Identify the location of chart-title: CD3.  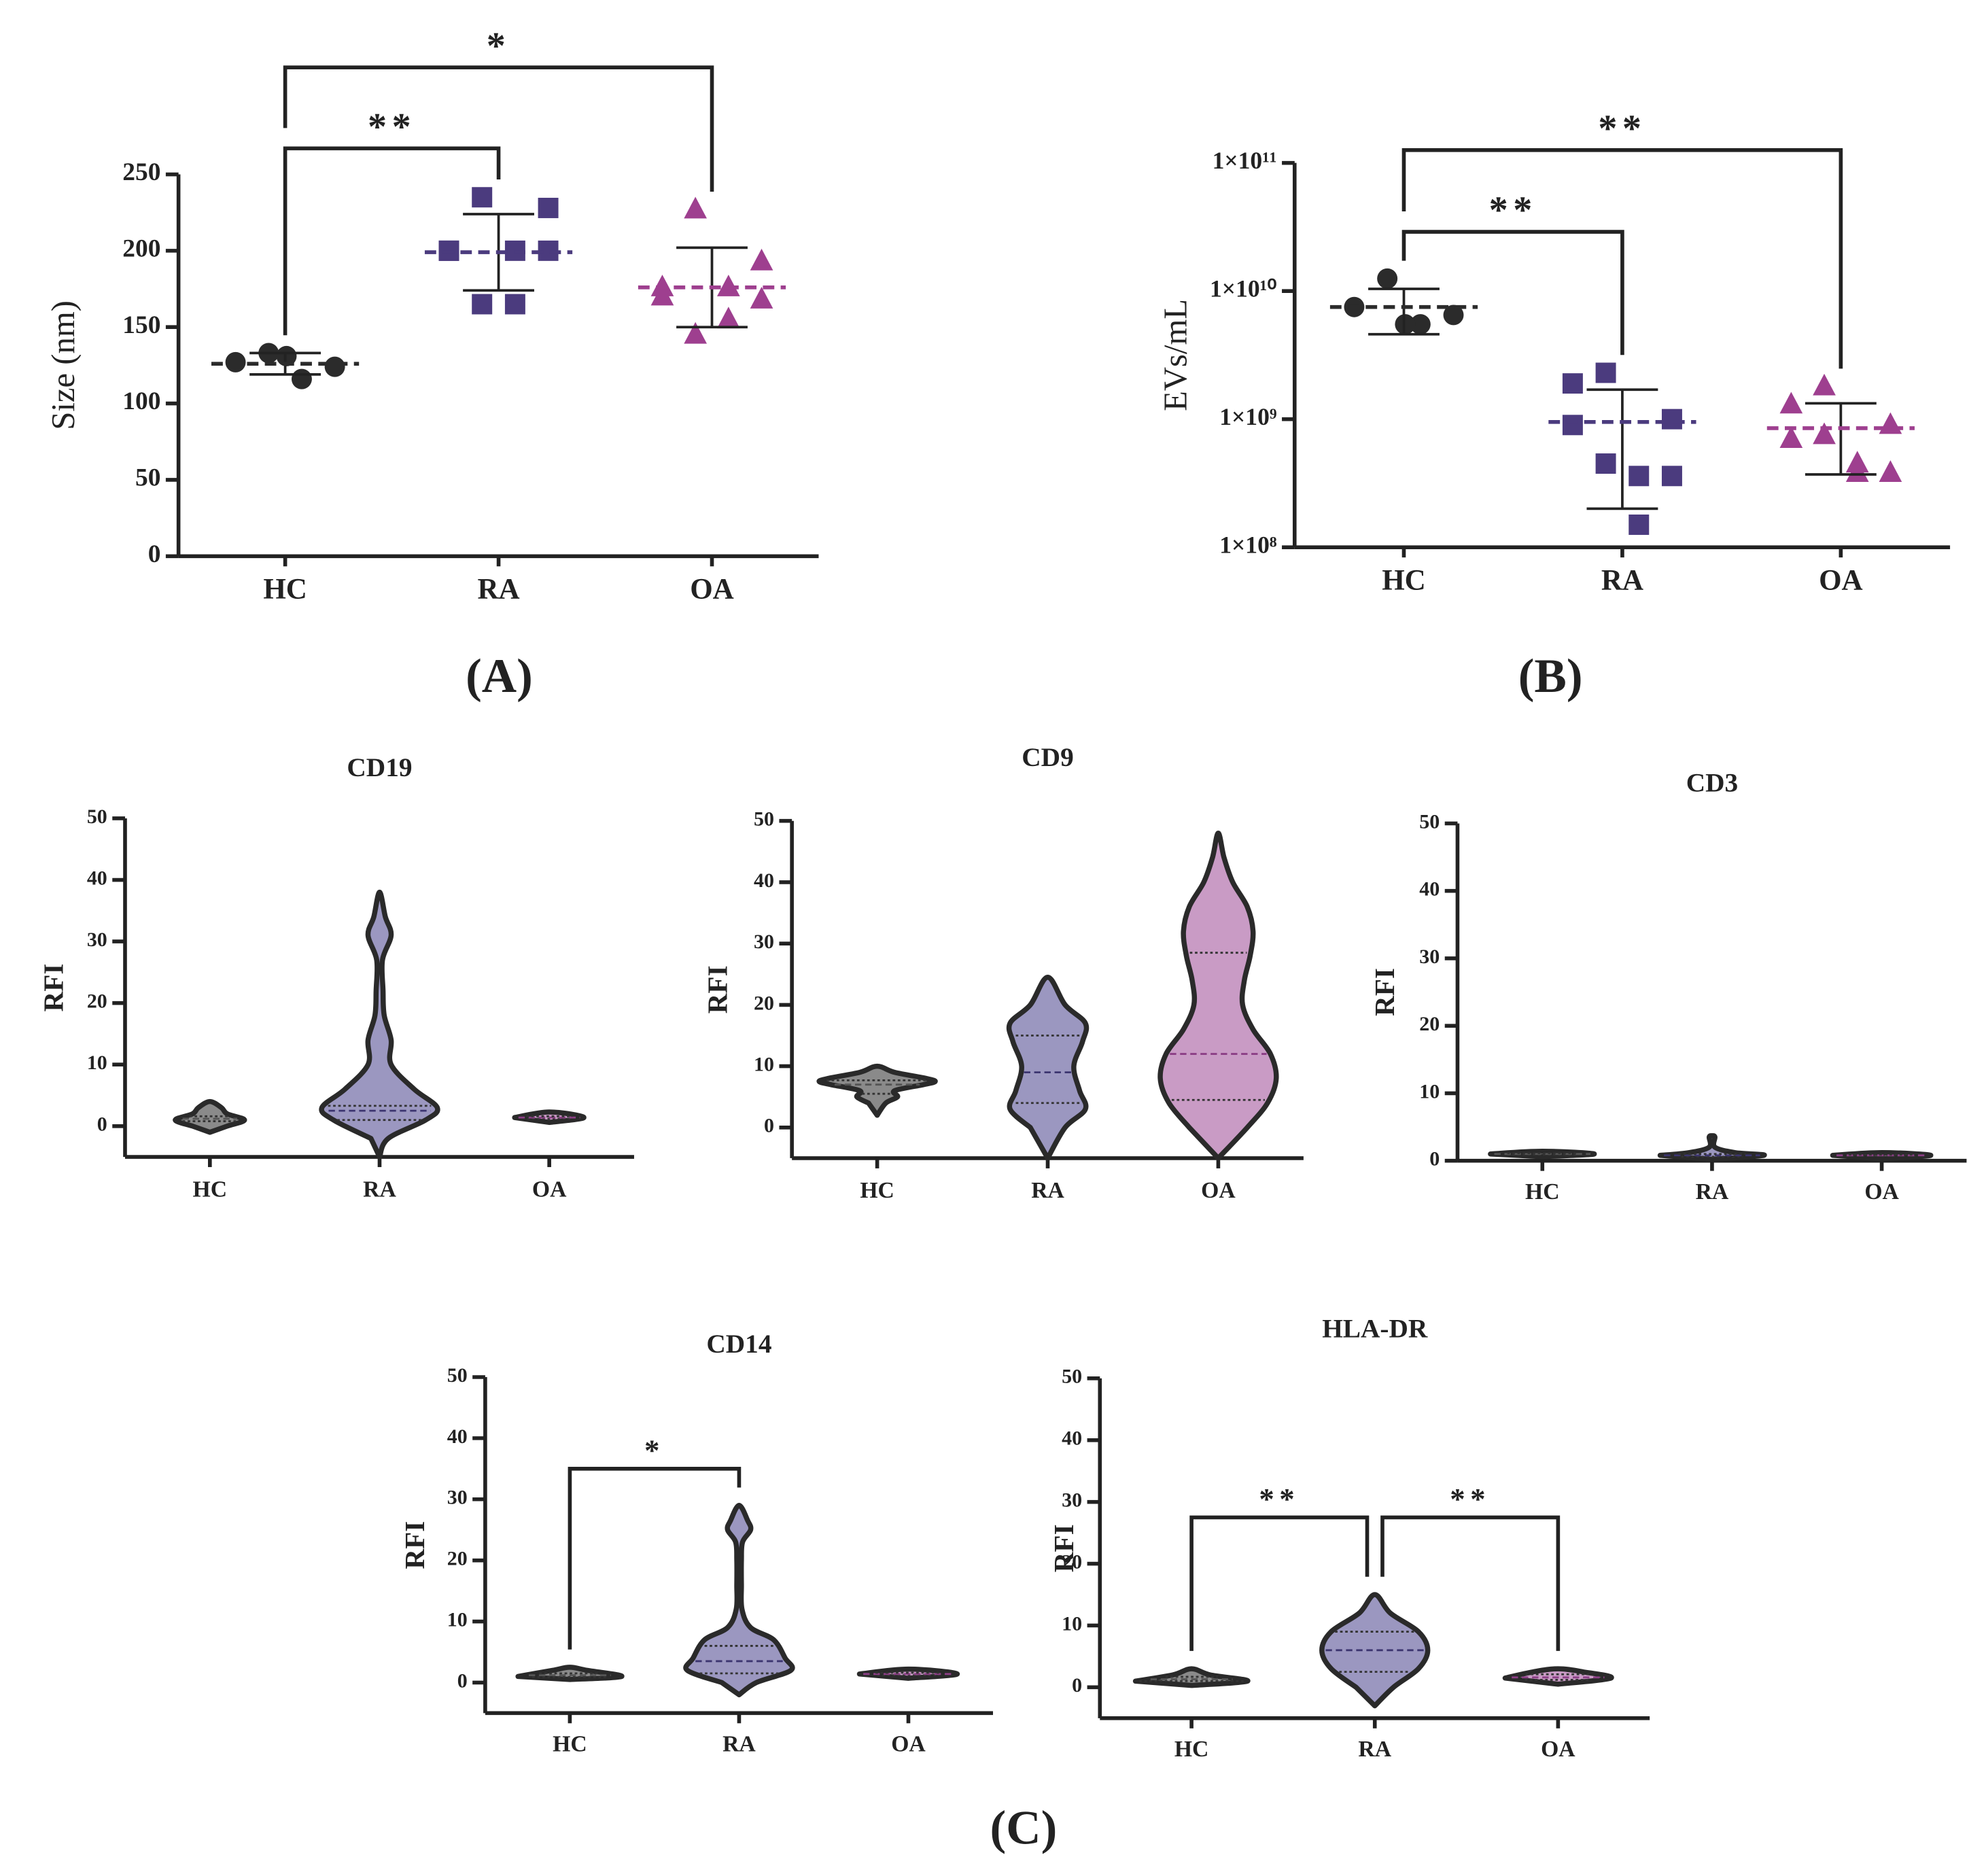
(1712, 782).